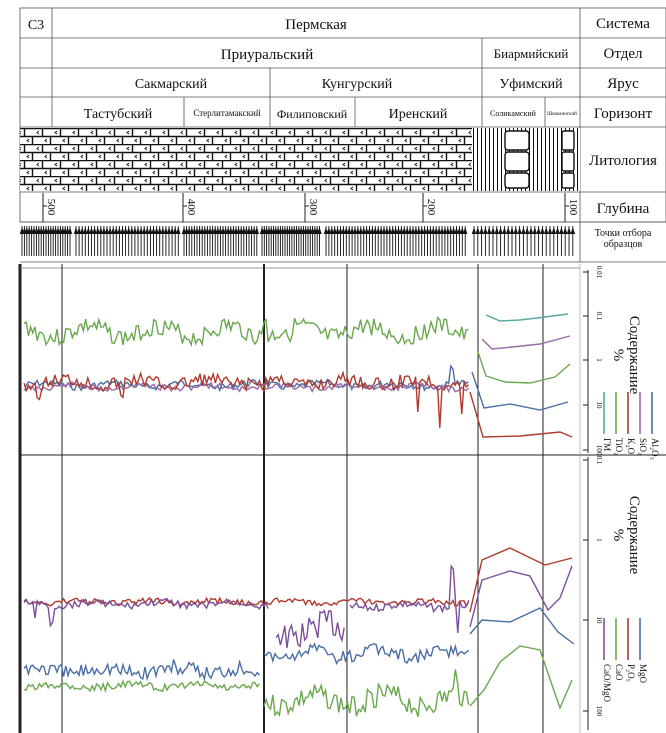  I want to click on panel2-axis: 0.1 1 10 100, so click(593, 593).